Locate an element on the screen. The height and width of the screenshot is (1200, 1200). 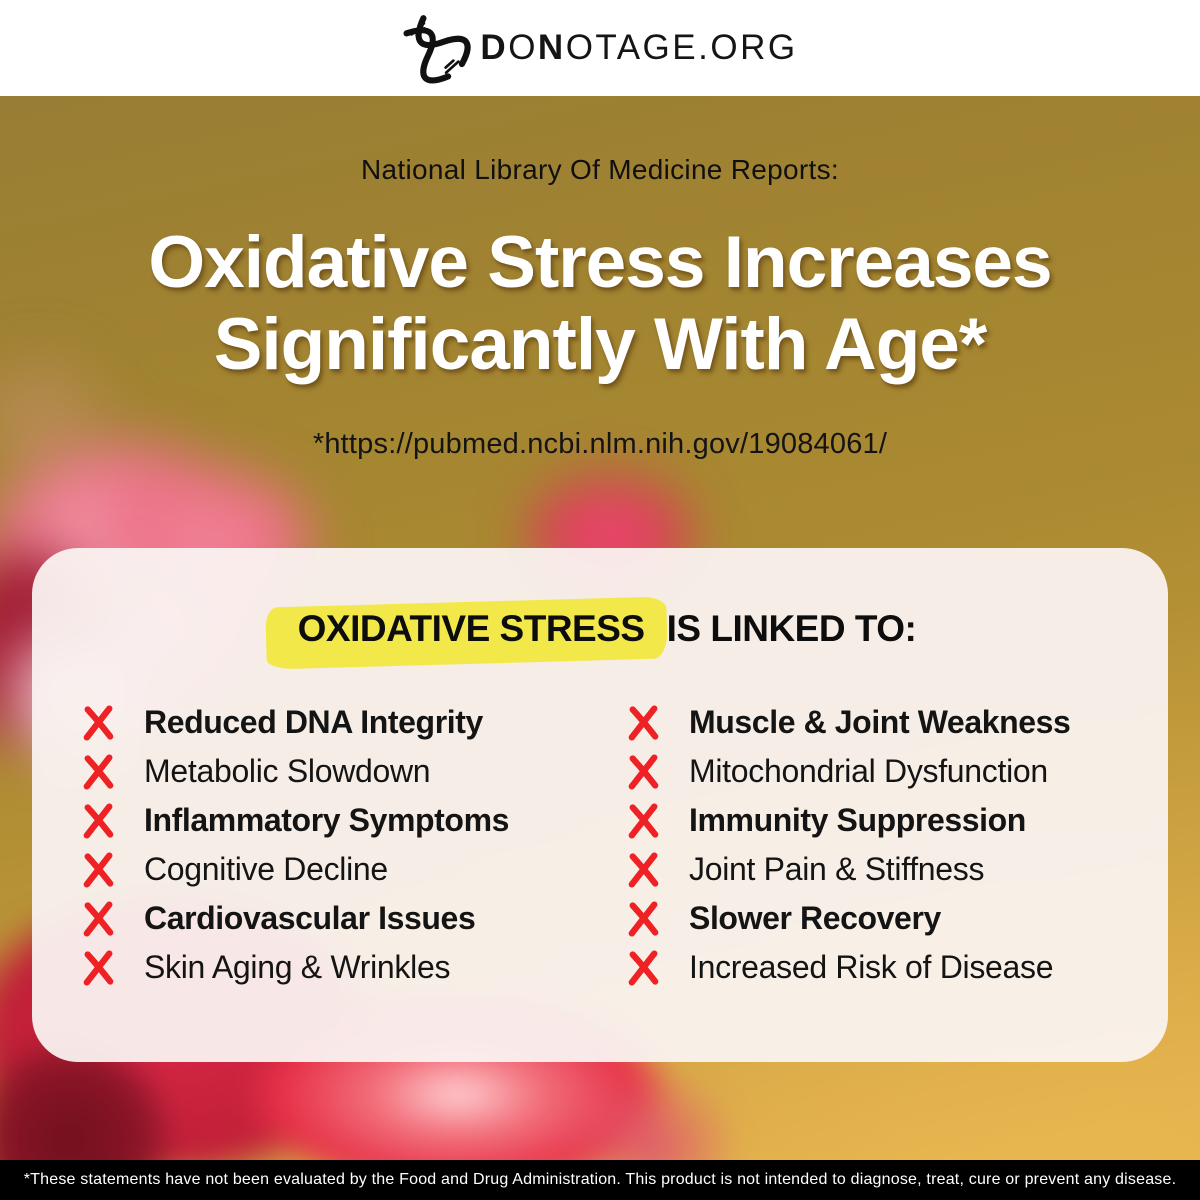
list-item: Immunity Suppression is located at coordinates (896, 820).